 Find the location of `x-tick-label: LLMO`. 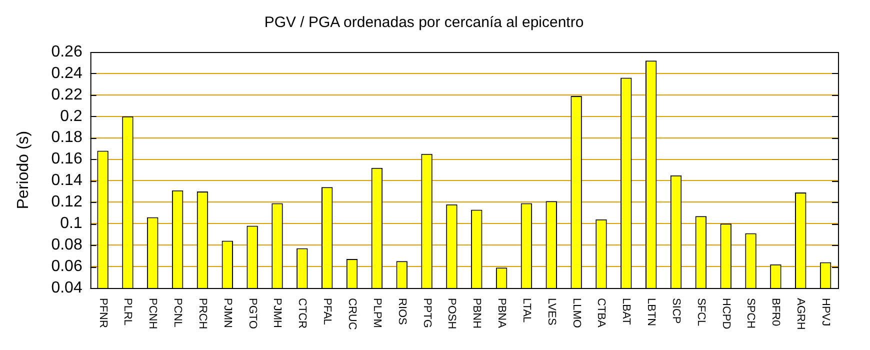

x-tick-label: LLMO is located at coordinates (576, 313).